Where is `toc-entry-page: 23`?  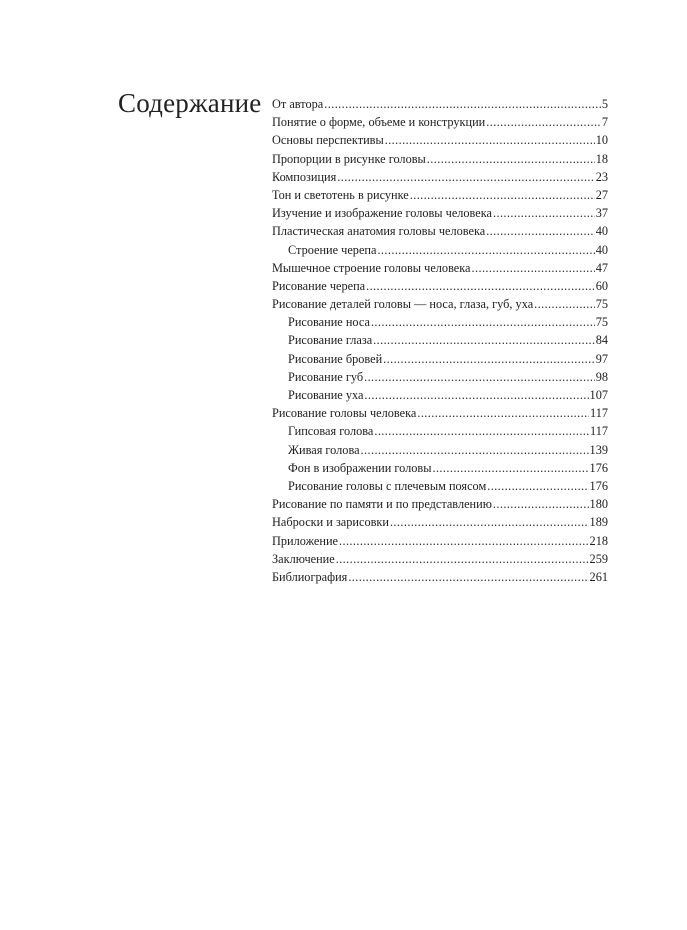 toc-entry-page: 23 is located at coordinates (601, 176).